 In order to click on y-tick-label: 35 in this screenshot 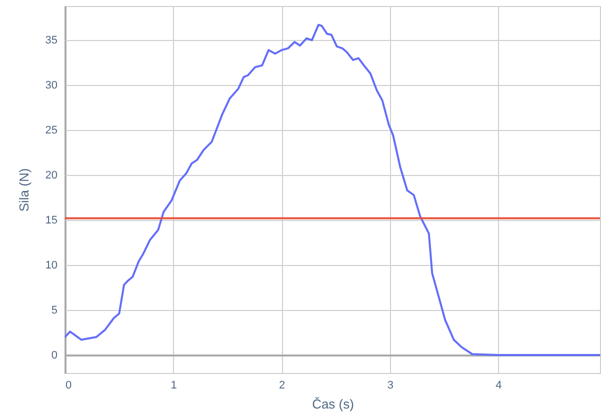, I will do `click(51, 40)`.